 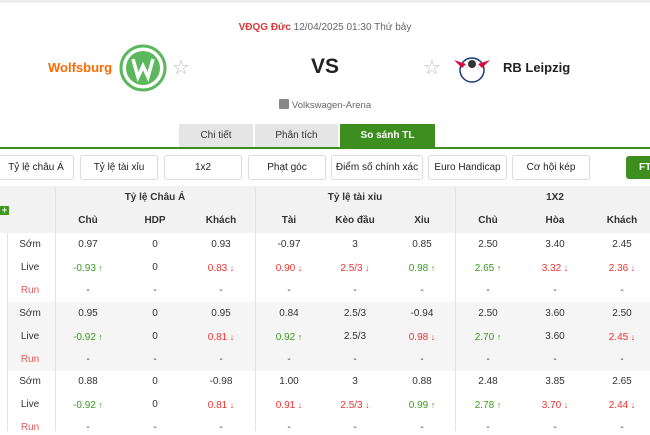 I want to click on column-header: Hòa, so click(x=555, y=220).